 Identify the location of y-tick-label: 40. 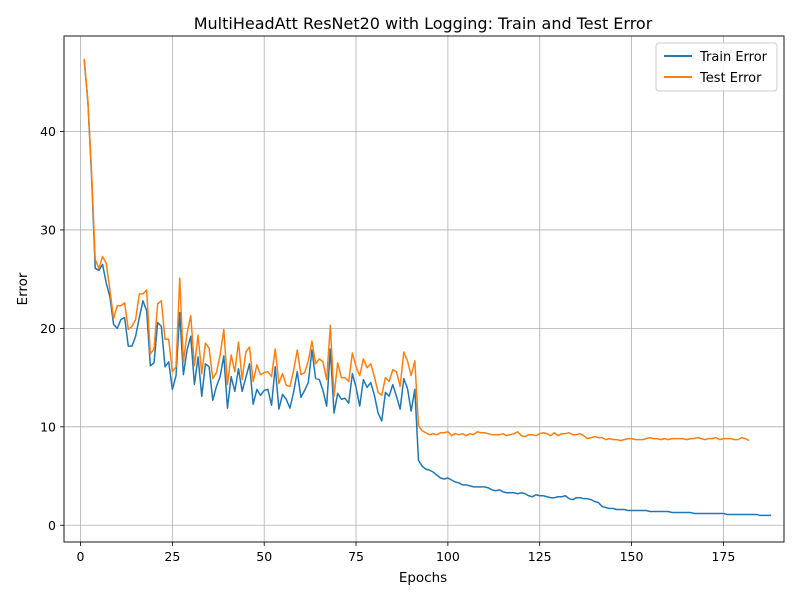
(48, 131).